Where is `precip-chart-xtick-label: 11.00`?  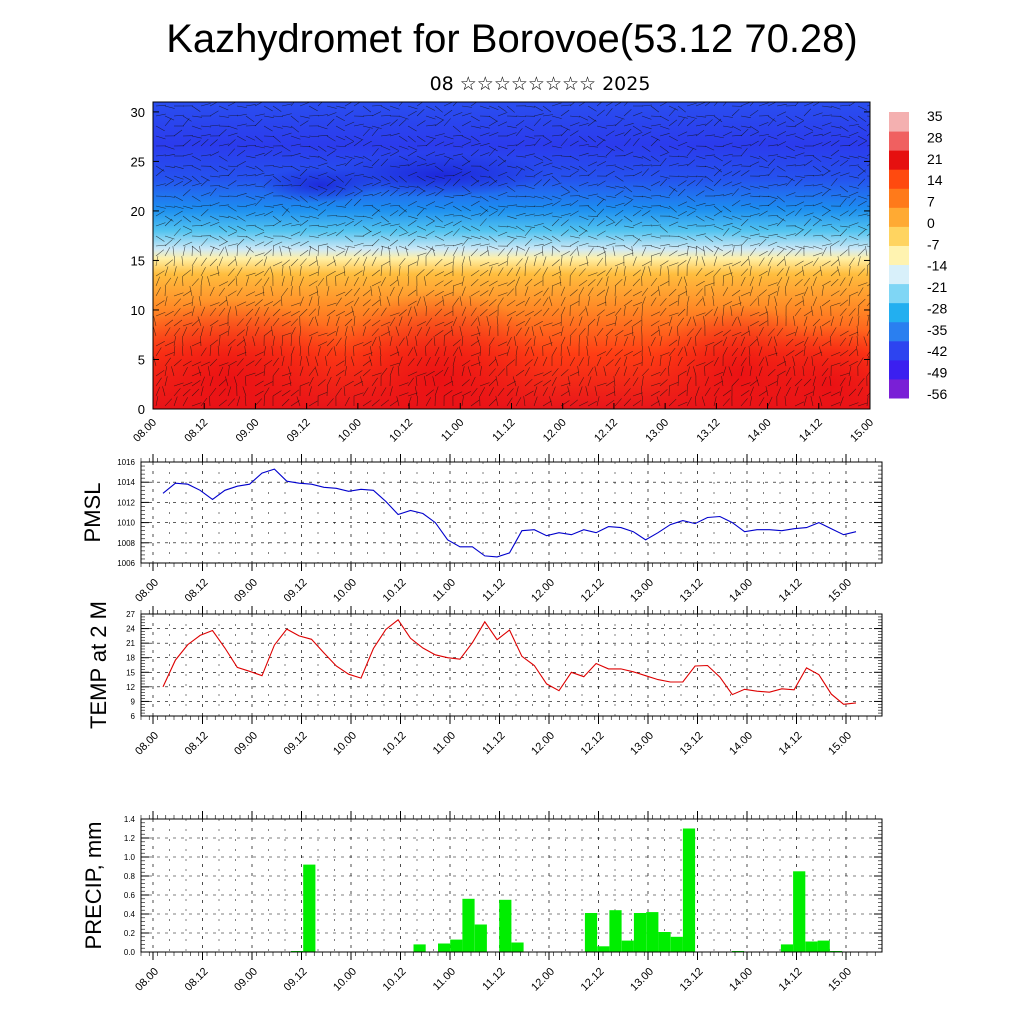 precip-chart-xtick-label: 11.00 is located at coordinates (444, 979).